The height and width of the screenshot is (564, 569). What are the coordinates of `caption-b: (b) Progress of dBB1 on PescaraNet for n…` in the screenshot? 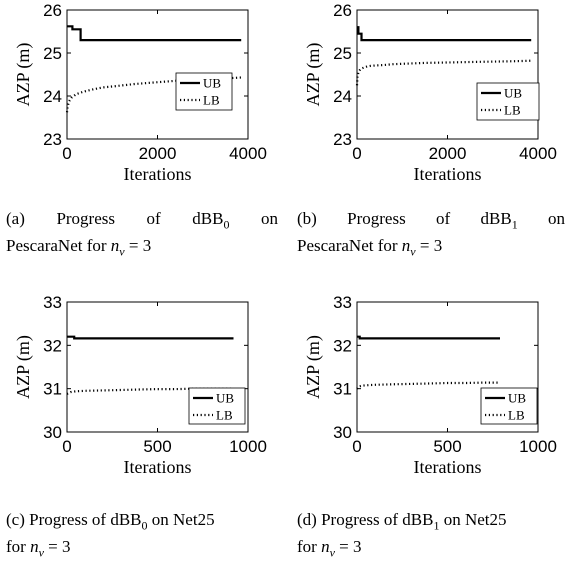 It's located at (431, 234).